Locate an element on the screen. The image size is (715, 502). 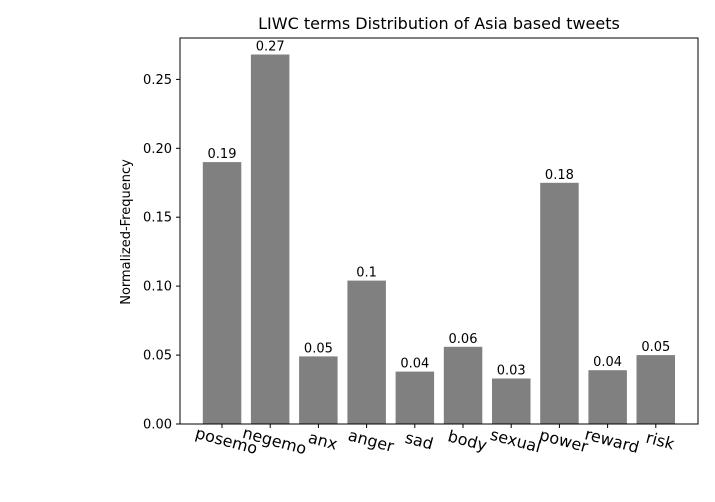
y-tick-label-1: 0.05 is located at coordinates (157, 356).